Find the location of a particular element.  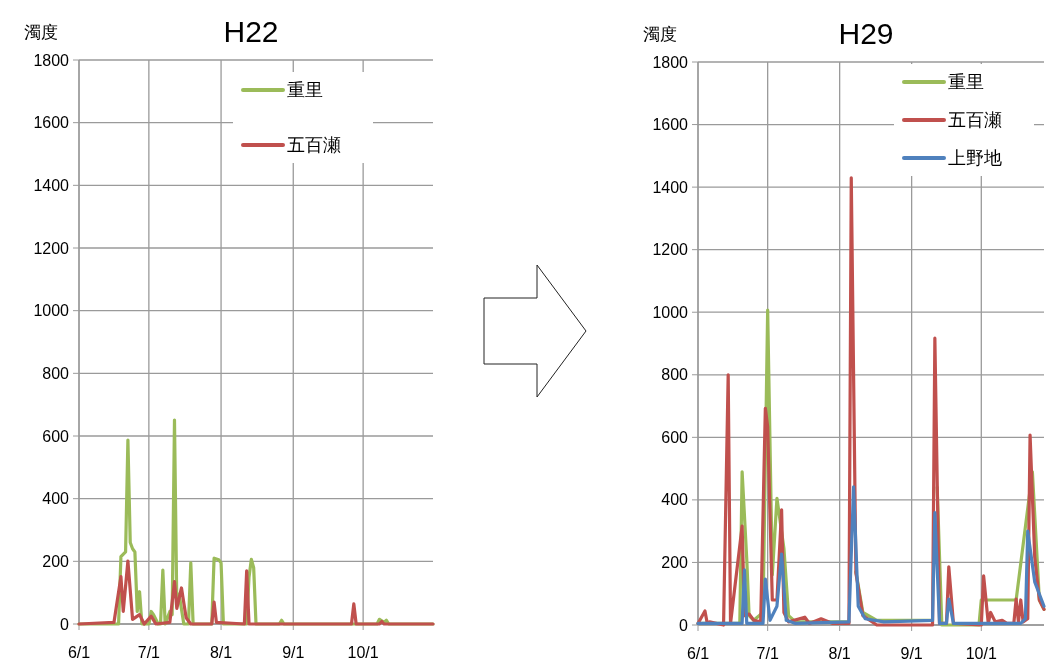

chart-title: H22 is located at coordinates (251, 31).